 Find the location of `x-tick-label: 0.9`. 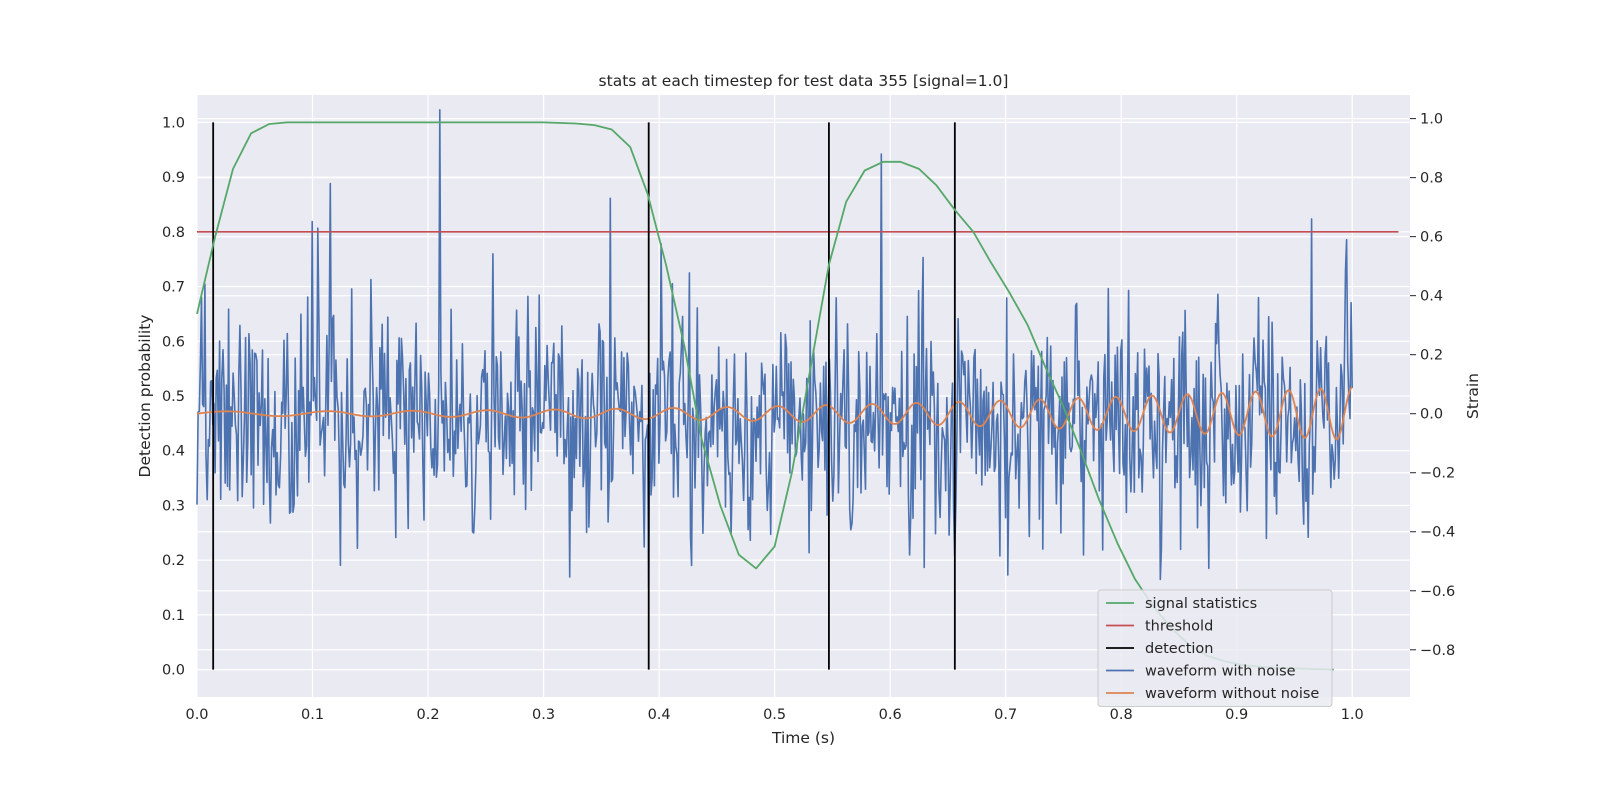

x-tick-label: 0.9 is located at coordinates (1236, 715).